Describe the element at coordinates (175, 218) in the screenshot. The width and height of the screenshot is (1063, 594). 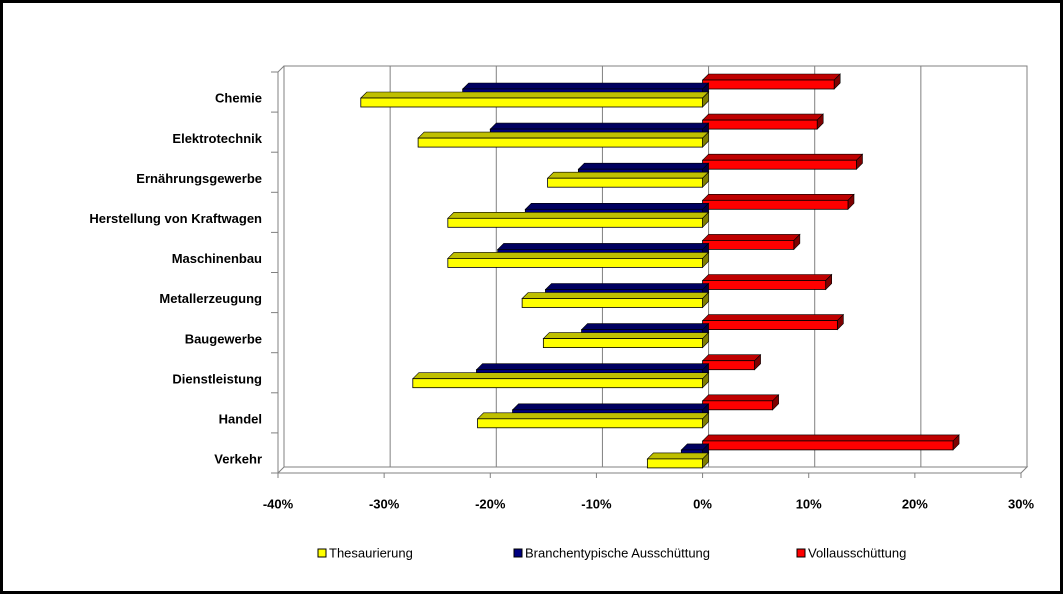
I see `y-tick-label: Herstellung von Kraftwagen` at that location.